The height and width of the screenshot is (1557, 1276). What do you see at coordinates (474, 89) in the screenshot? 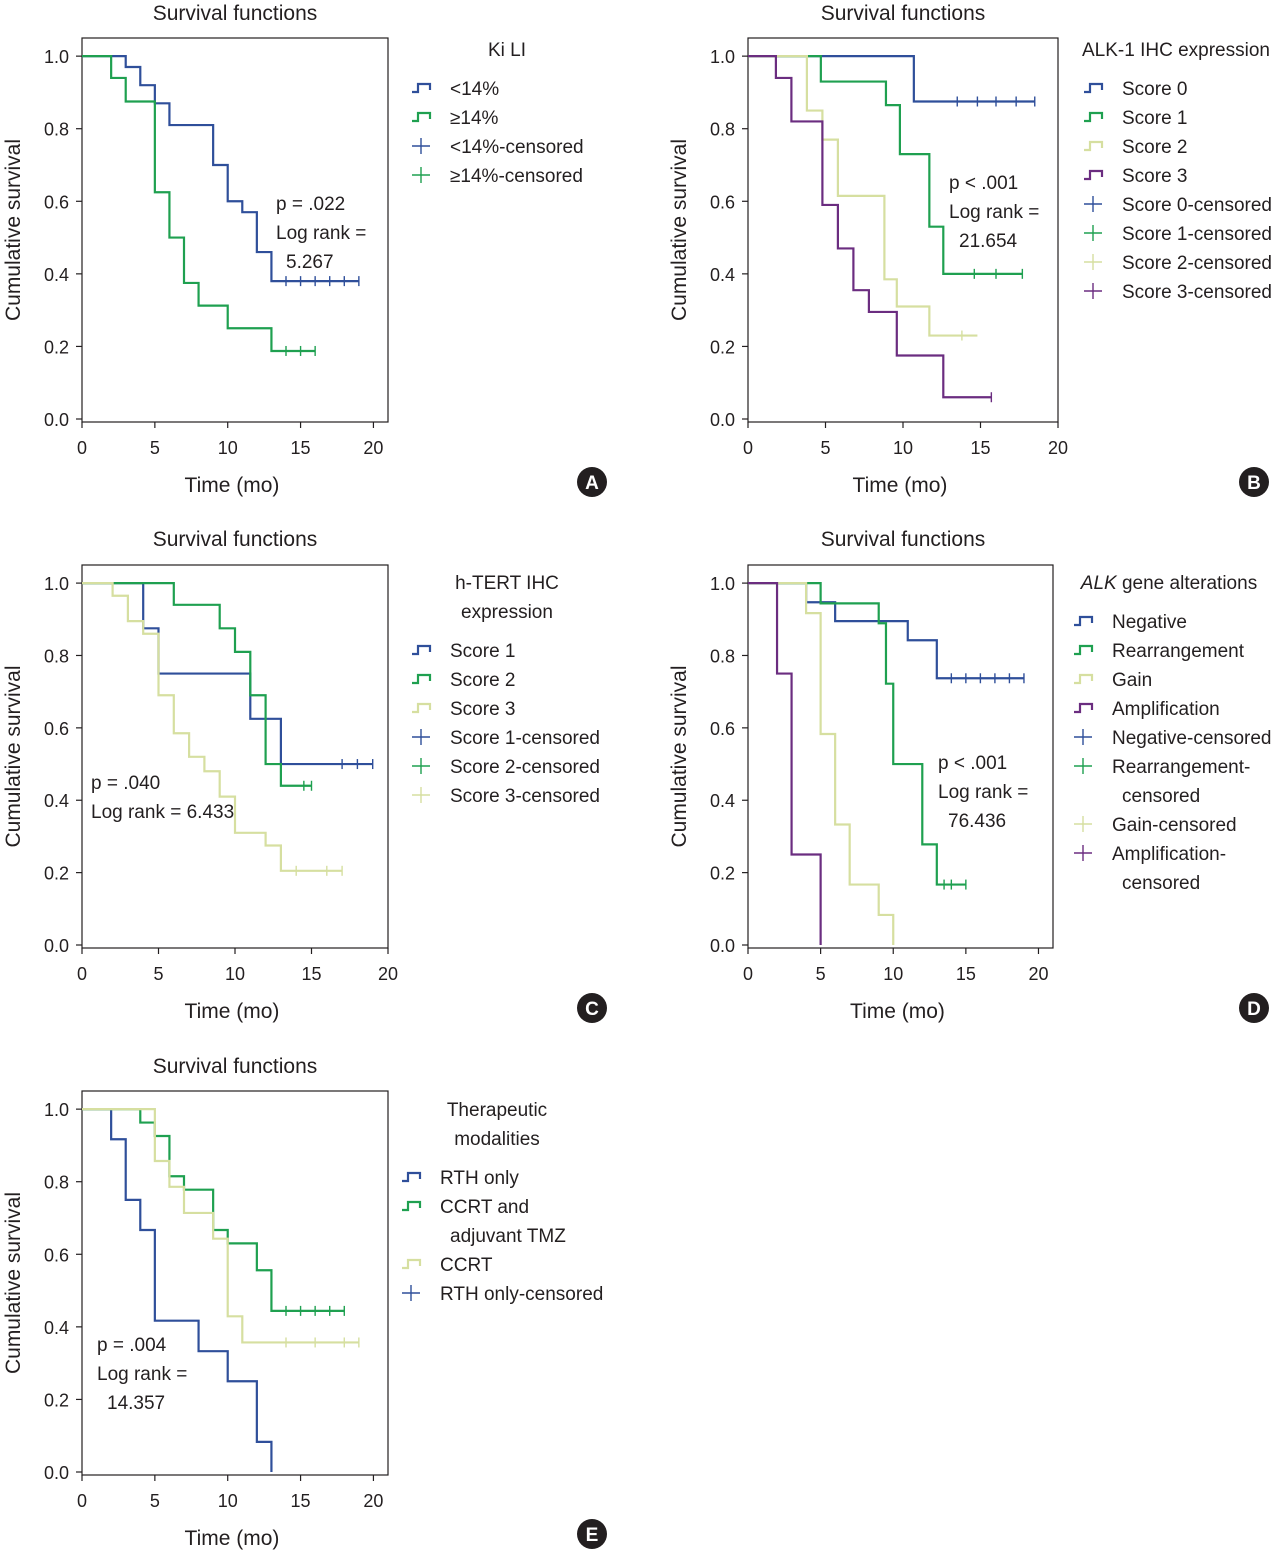
I see `legend-label: <14%` at bounding box center [474, 89].